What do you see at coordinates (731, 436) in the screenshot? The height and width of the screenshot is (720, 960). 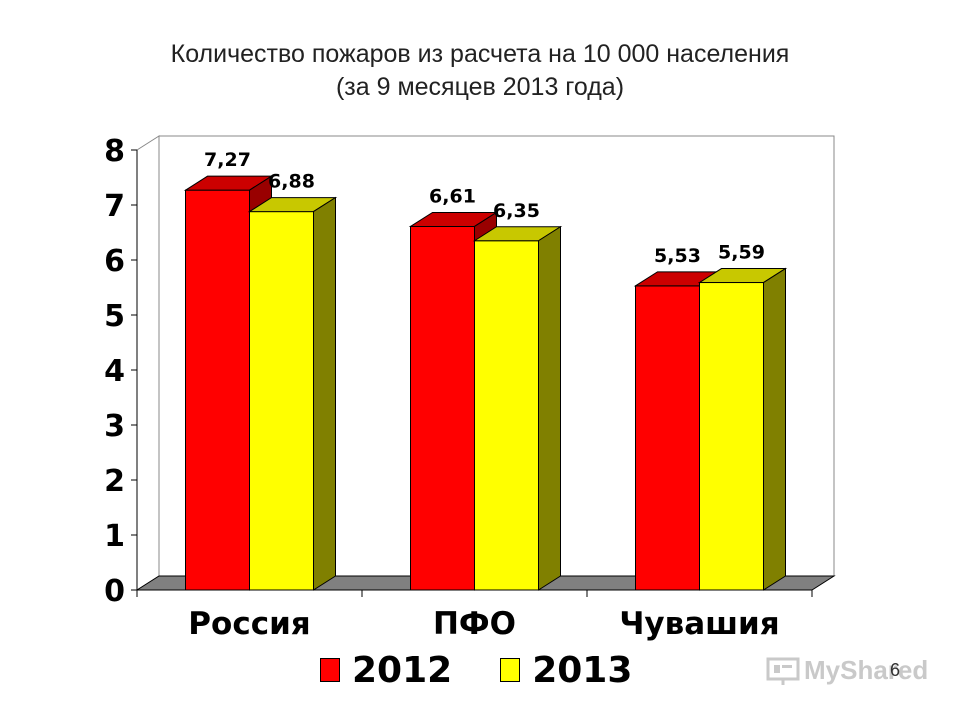 I see `bar-Чувашия-2013` at bounding box center [731, 436].